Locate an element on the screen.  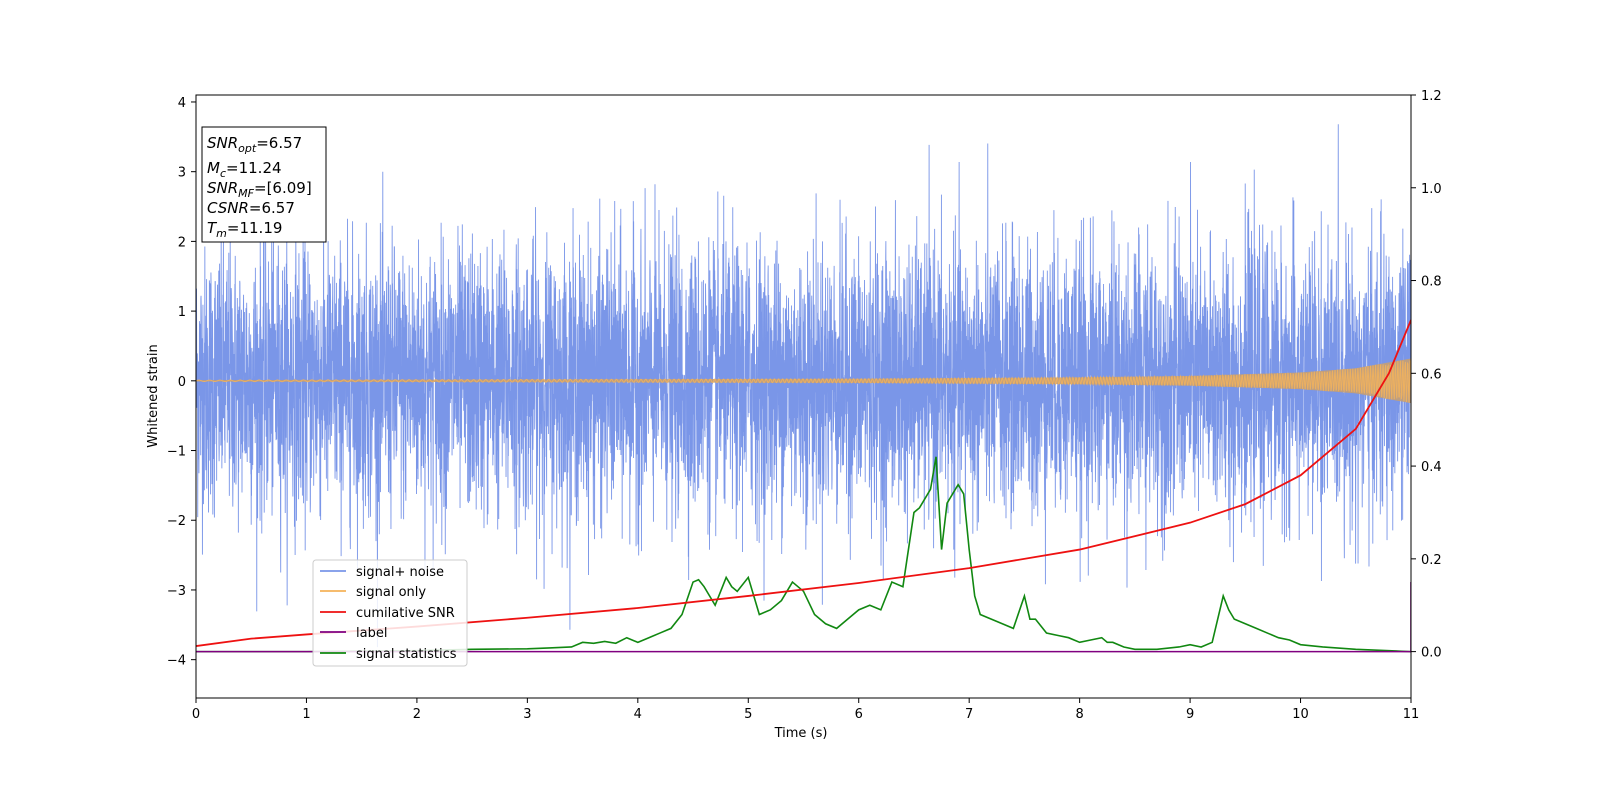
info-snr-opt: SNRopt=6.57 is located at coordinates (254, 144).